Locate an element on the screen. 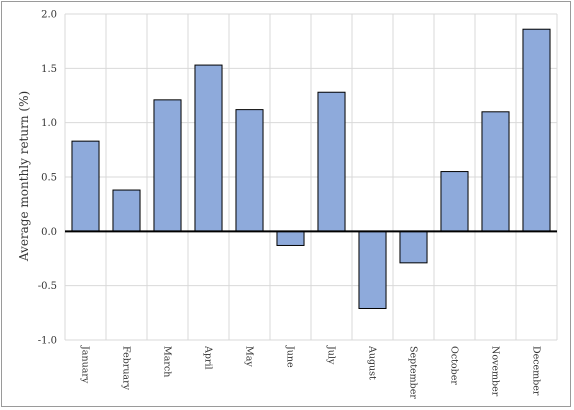  x-tick-label-december: December is located at coordinates (536, 371).